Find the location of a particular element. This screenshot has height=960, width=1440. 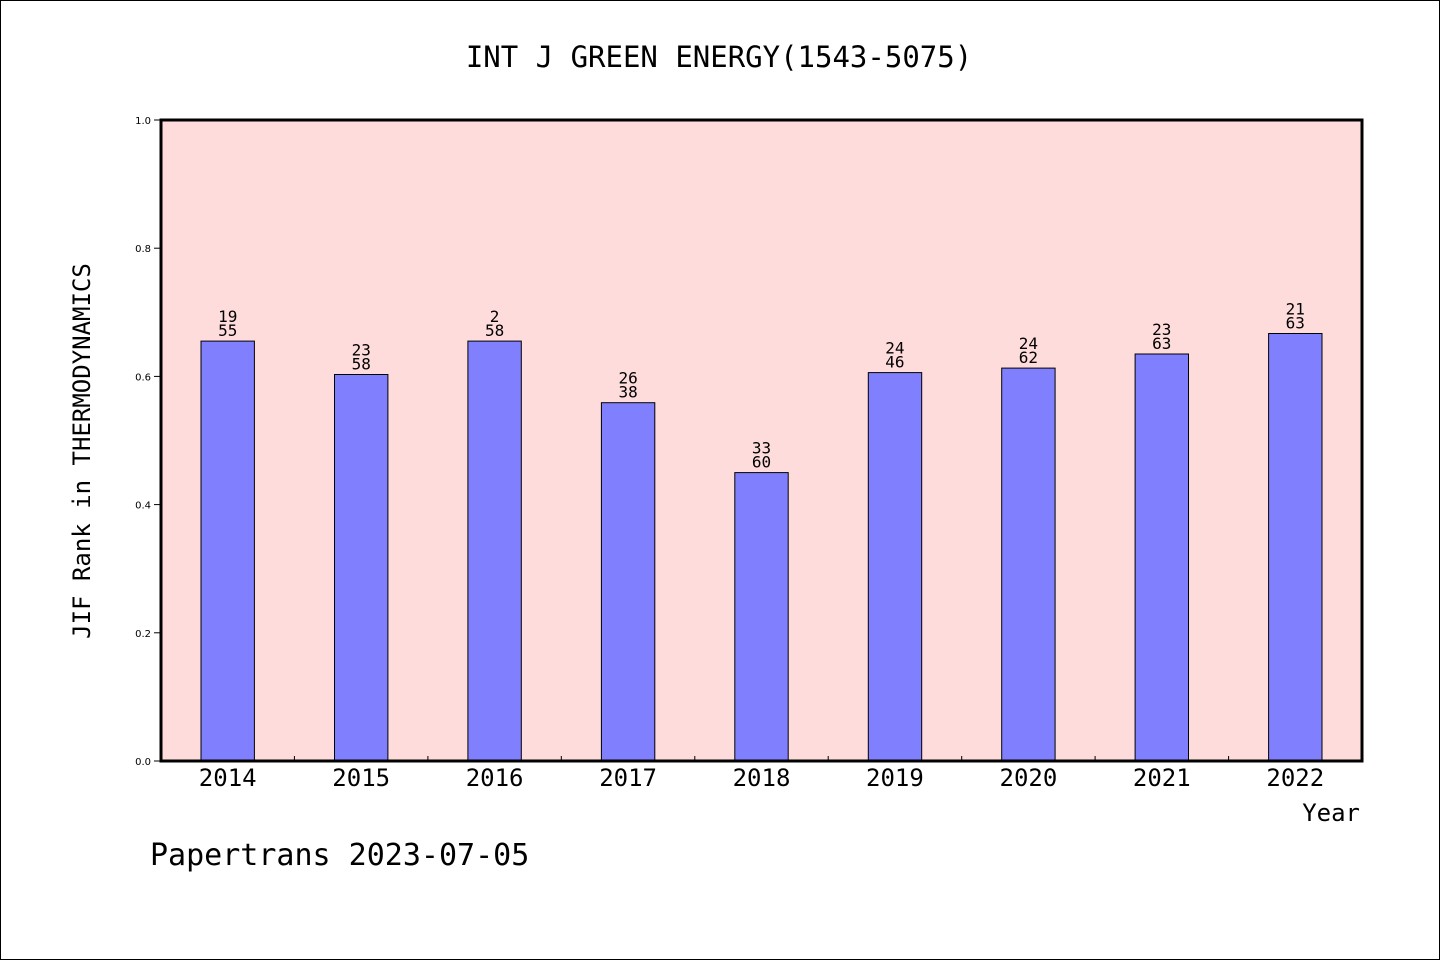

x-tick-label-2019: 2019 is located at coordinates (895, 778).